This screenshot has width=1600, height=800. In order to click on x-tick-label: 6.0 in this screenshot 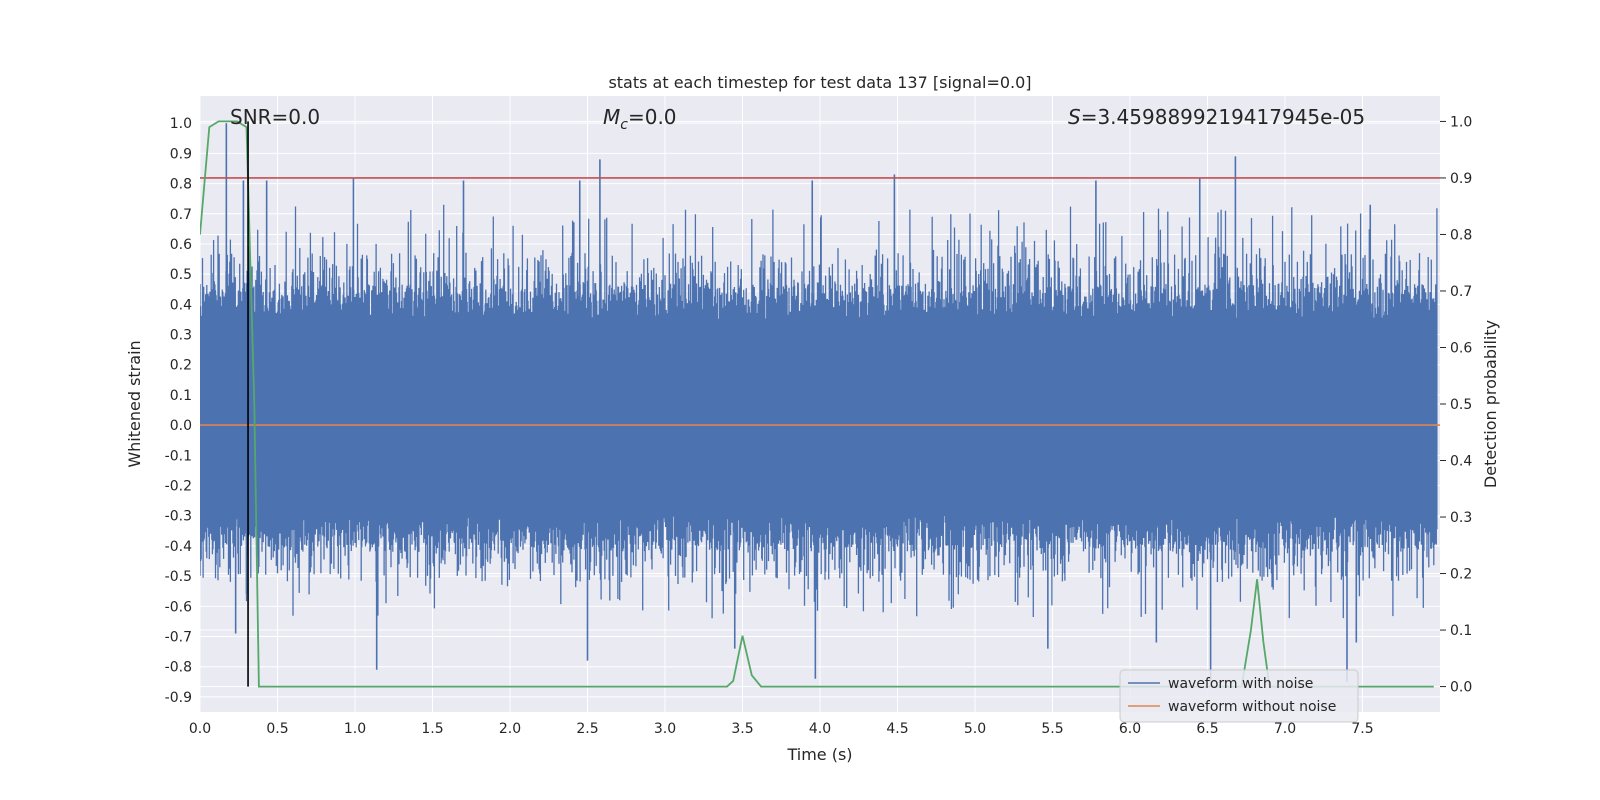, I will do `click(1130, 729)`.